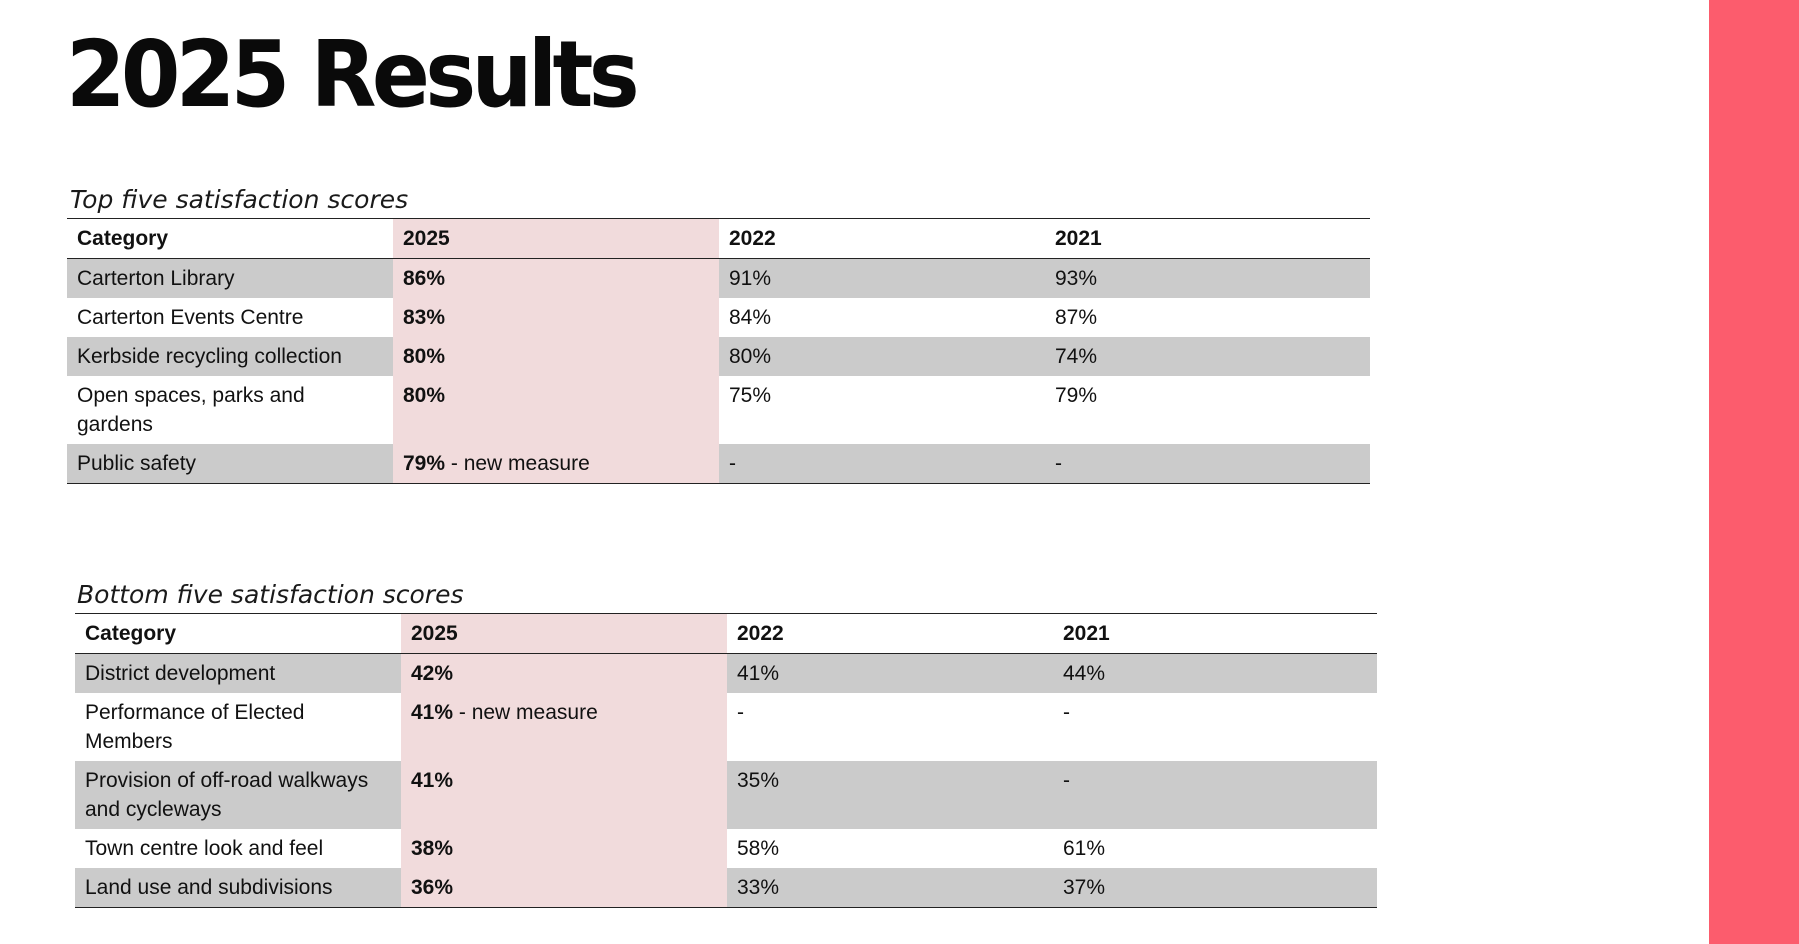  What do you see at coordinates (1215, 673) in the screenshot?
I see `value-2021-cell: 44%` at bounding box center [1215, 673].